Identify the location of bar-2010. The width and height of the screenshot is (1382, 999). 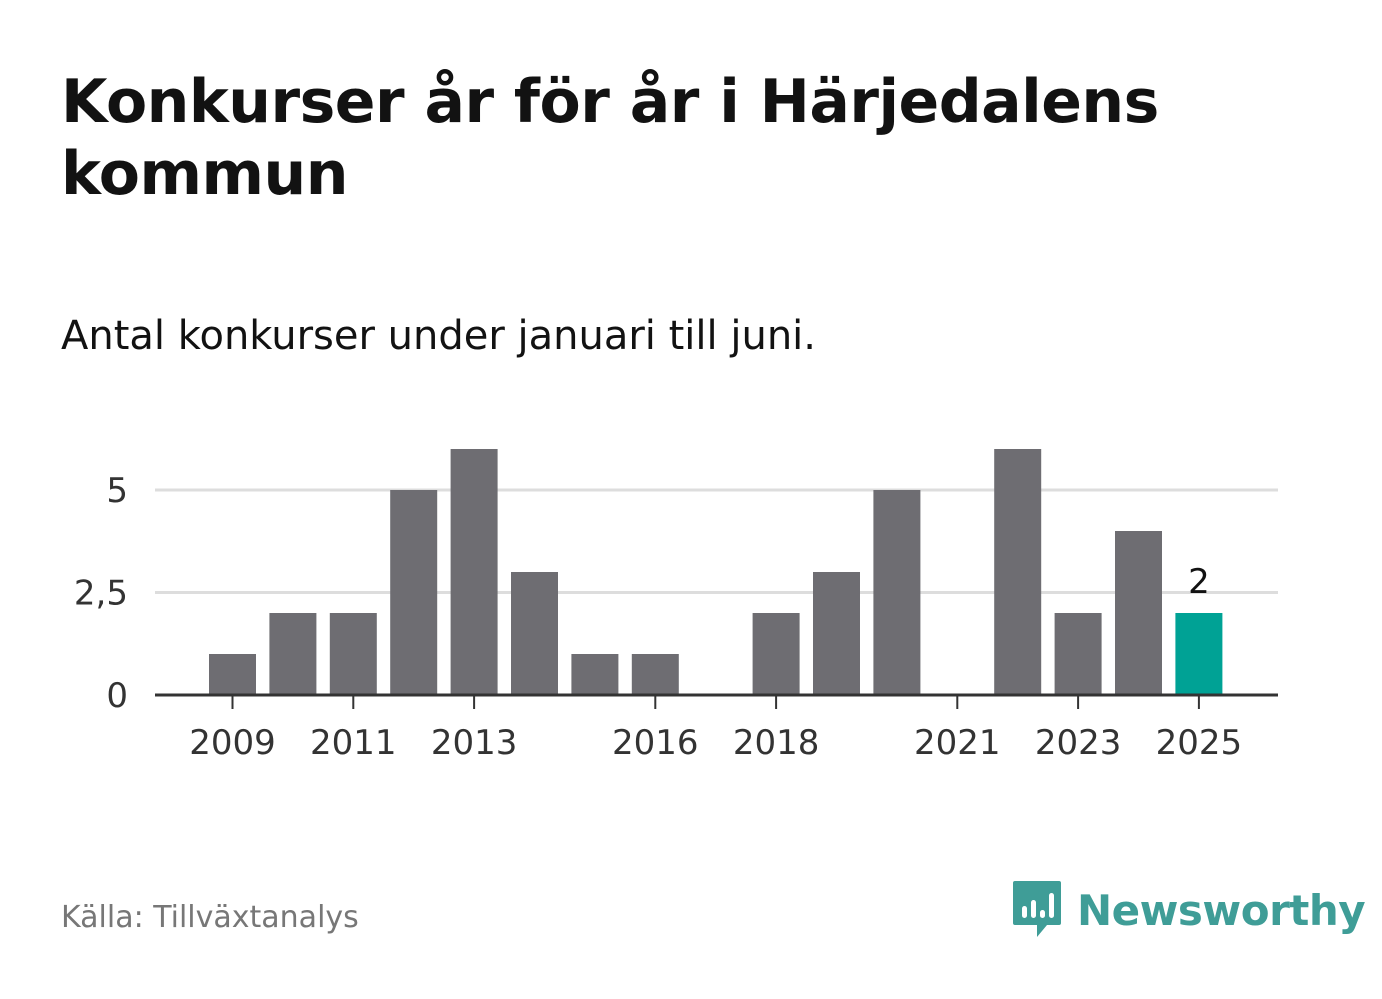
(293, 654).